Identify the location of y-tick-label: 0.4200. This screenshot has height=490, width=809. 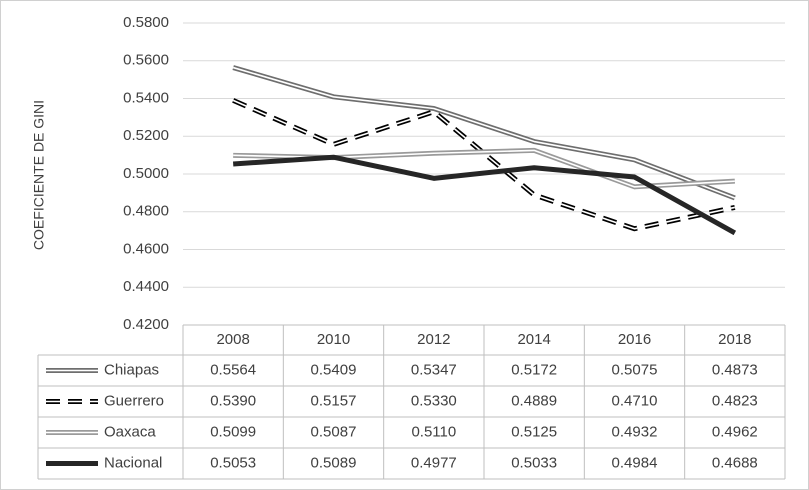
(146, 324).